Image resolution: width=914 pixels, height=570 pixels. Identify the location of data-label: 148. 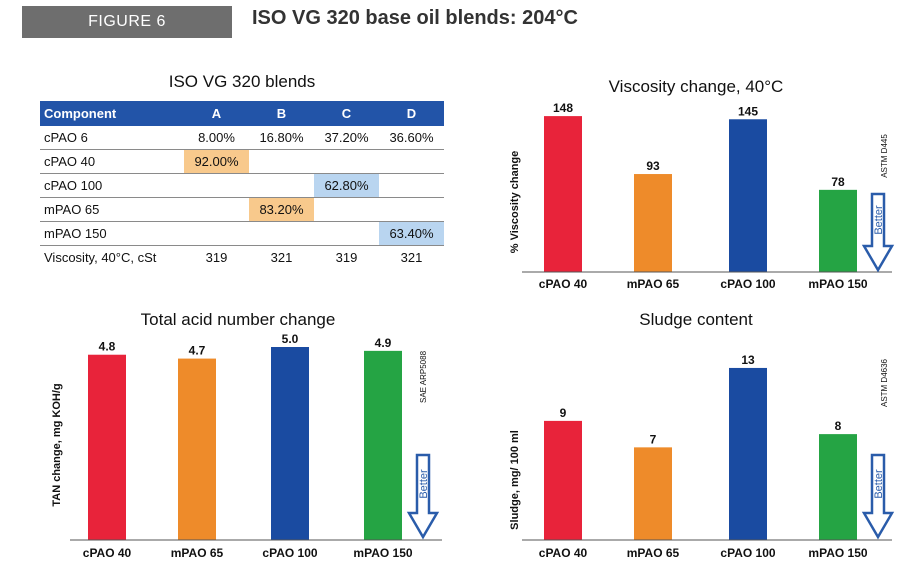
(563, 108).